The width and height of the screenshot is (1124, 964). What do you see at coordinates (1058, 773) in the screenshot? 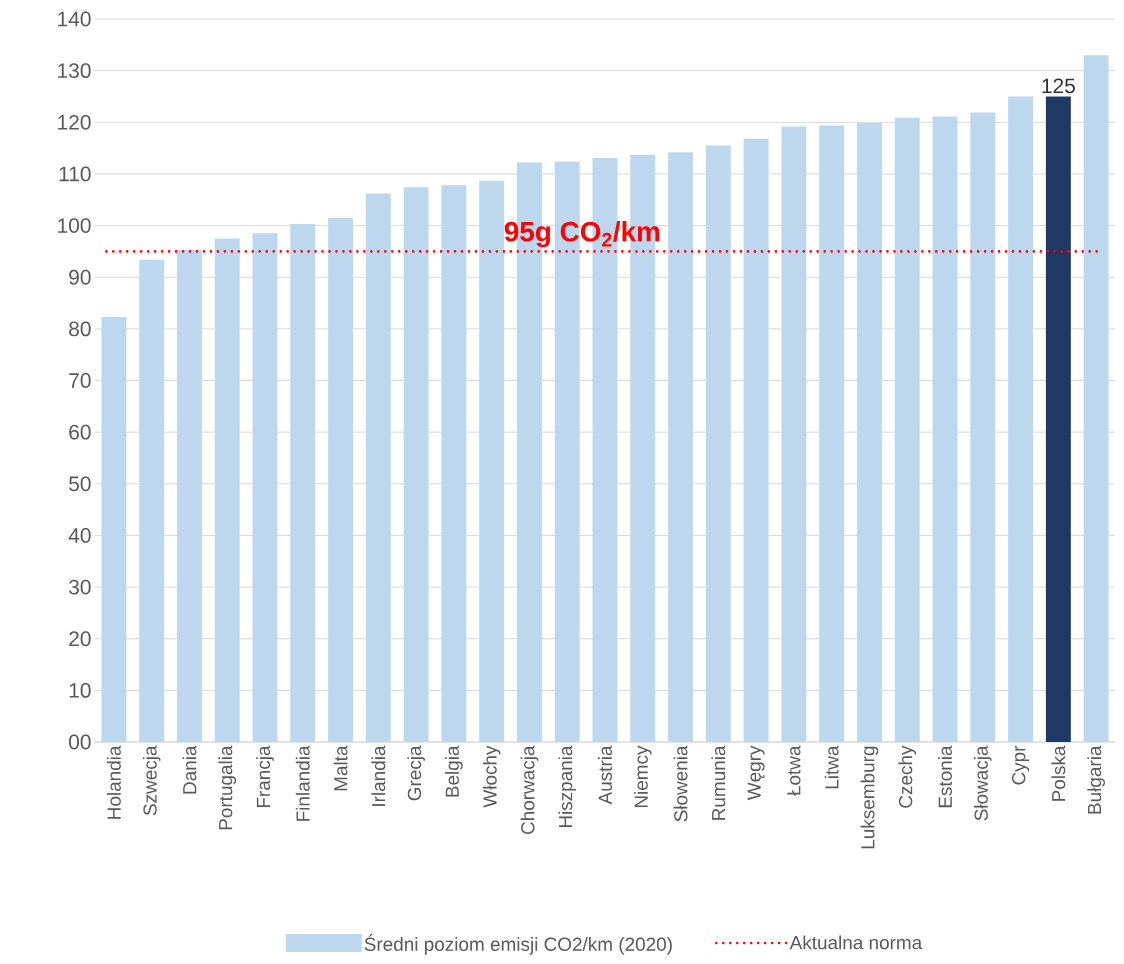
I see `x-tick-label: Polska` at bounding box center [1058, 773].